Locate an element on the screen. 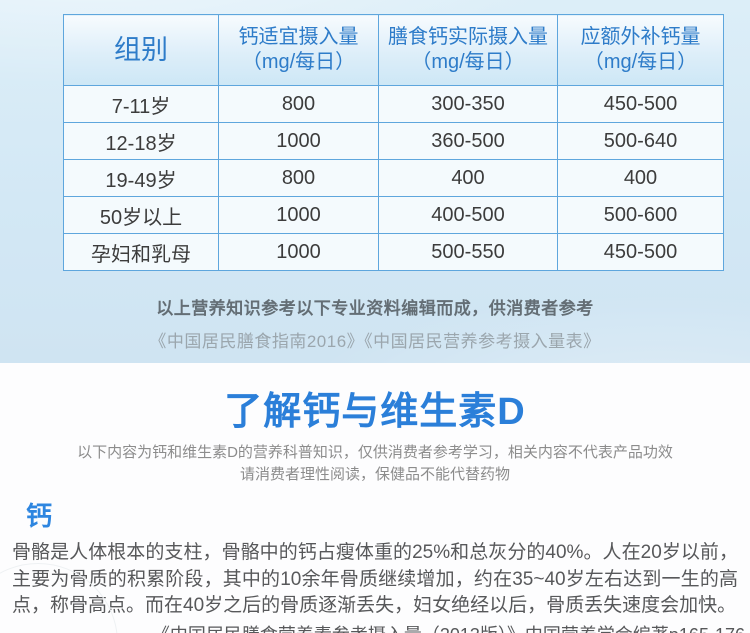 This screenshot has width=750, height=633. cell-extra: 400 is located at coordinates (640, 178).